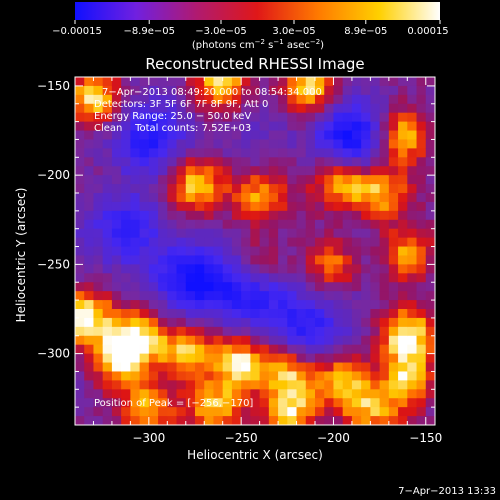  What do you see at coordinates (53, 354) in the screenshot?
I see `y-tick-label: −300` at bounding box center [53, 354].